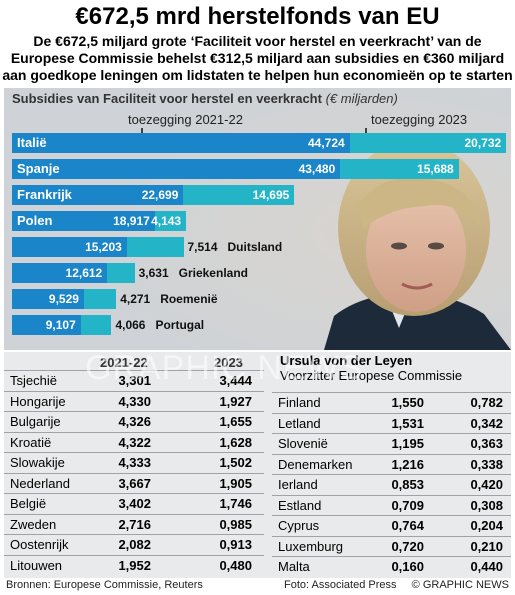 The height and width of the screenshot is (595, 515). I want to click on table-cell-2023: 0,338, so click(486, 464).